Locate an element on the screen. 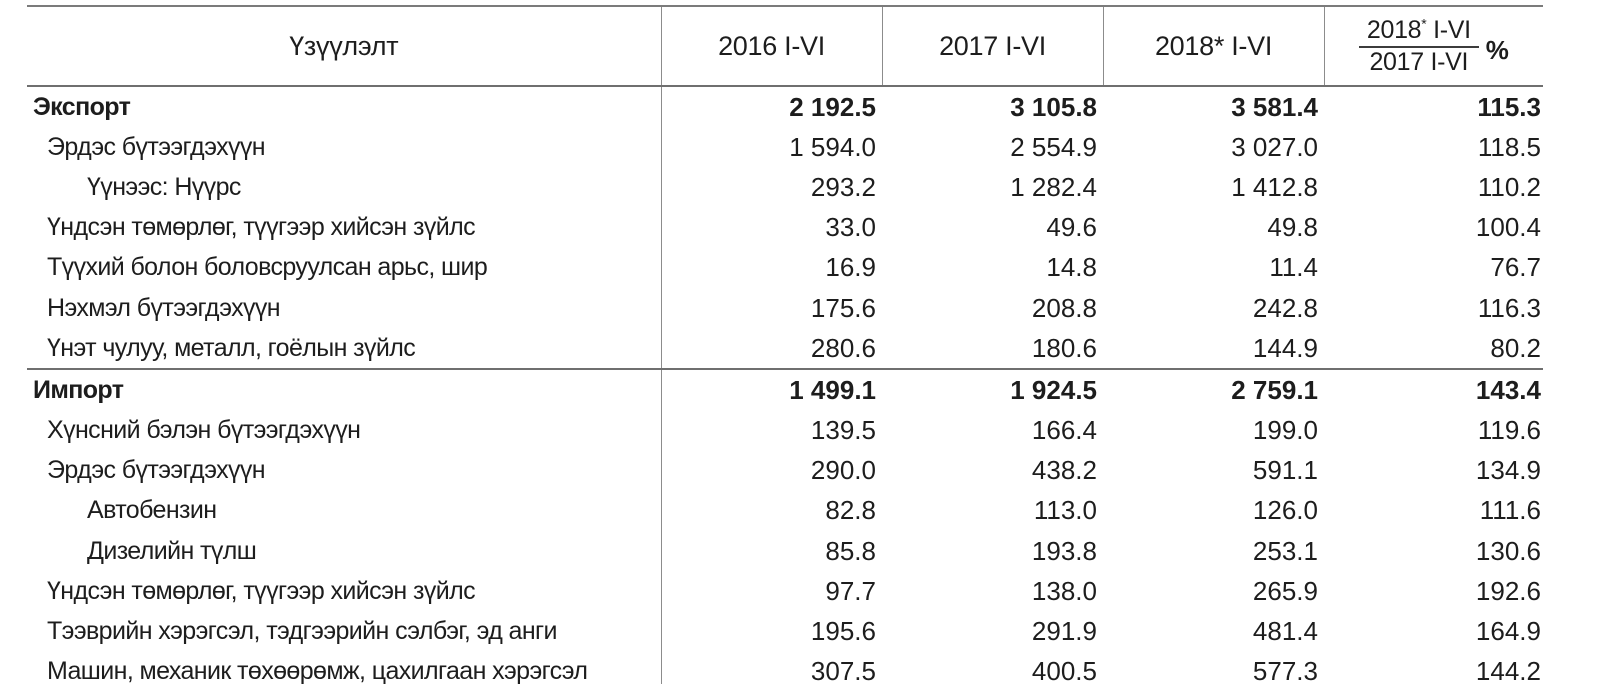  value-2018: 1 412.8 is located at coordinates (1274, 186).